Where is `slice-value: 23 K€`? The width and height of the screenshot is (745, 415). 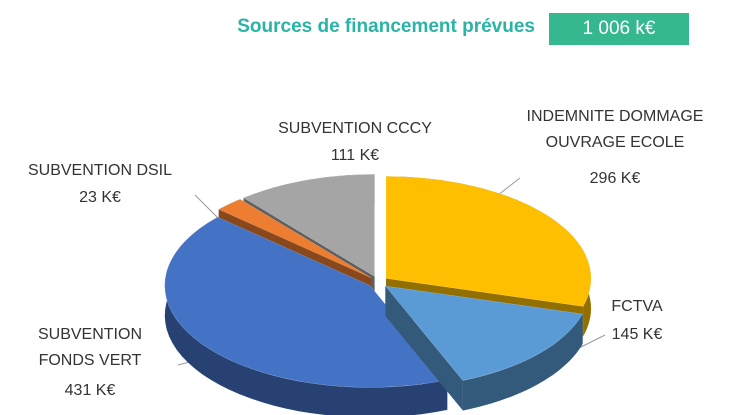
slice-value: 23 K€ is located at coordinates (100, 197).